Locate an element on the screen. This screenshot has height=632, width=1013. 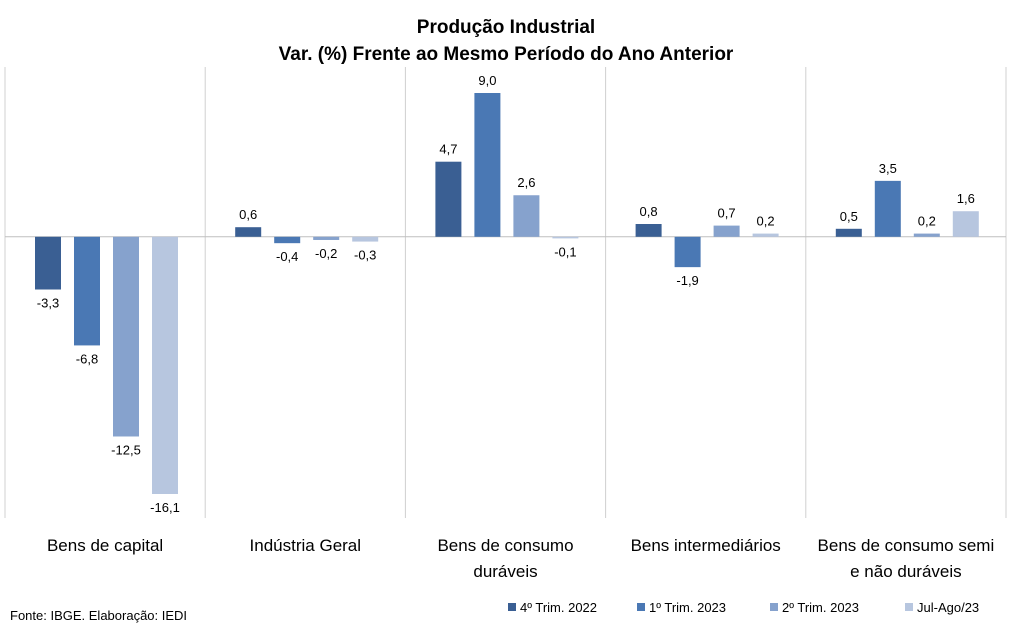
data-label: -16,1 is located at coordinates (165, 507).